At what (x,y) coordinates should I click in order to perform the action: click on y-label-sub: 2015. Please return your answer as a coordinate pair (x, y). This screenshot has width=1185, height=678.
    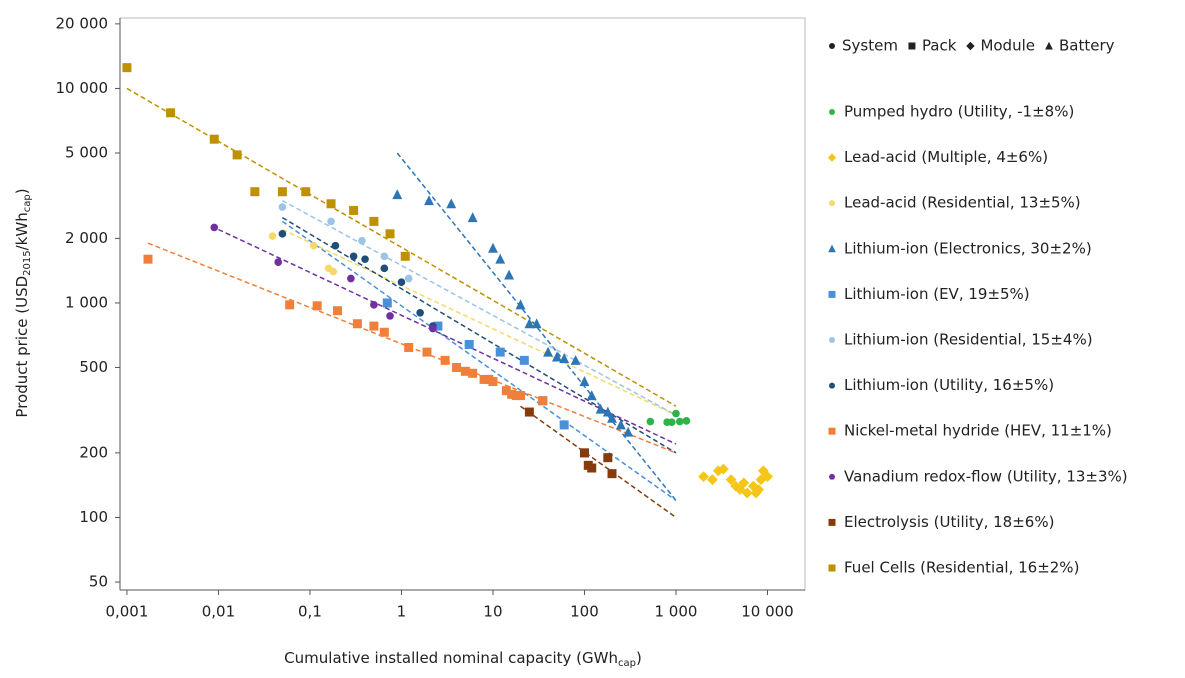
    Looking at the image, I should click on (27, 262).